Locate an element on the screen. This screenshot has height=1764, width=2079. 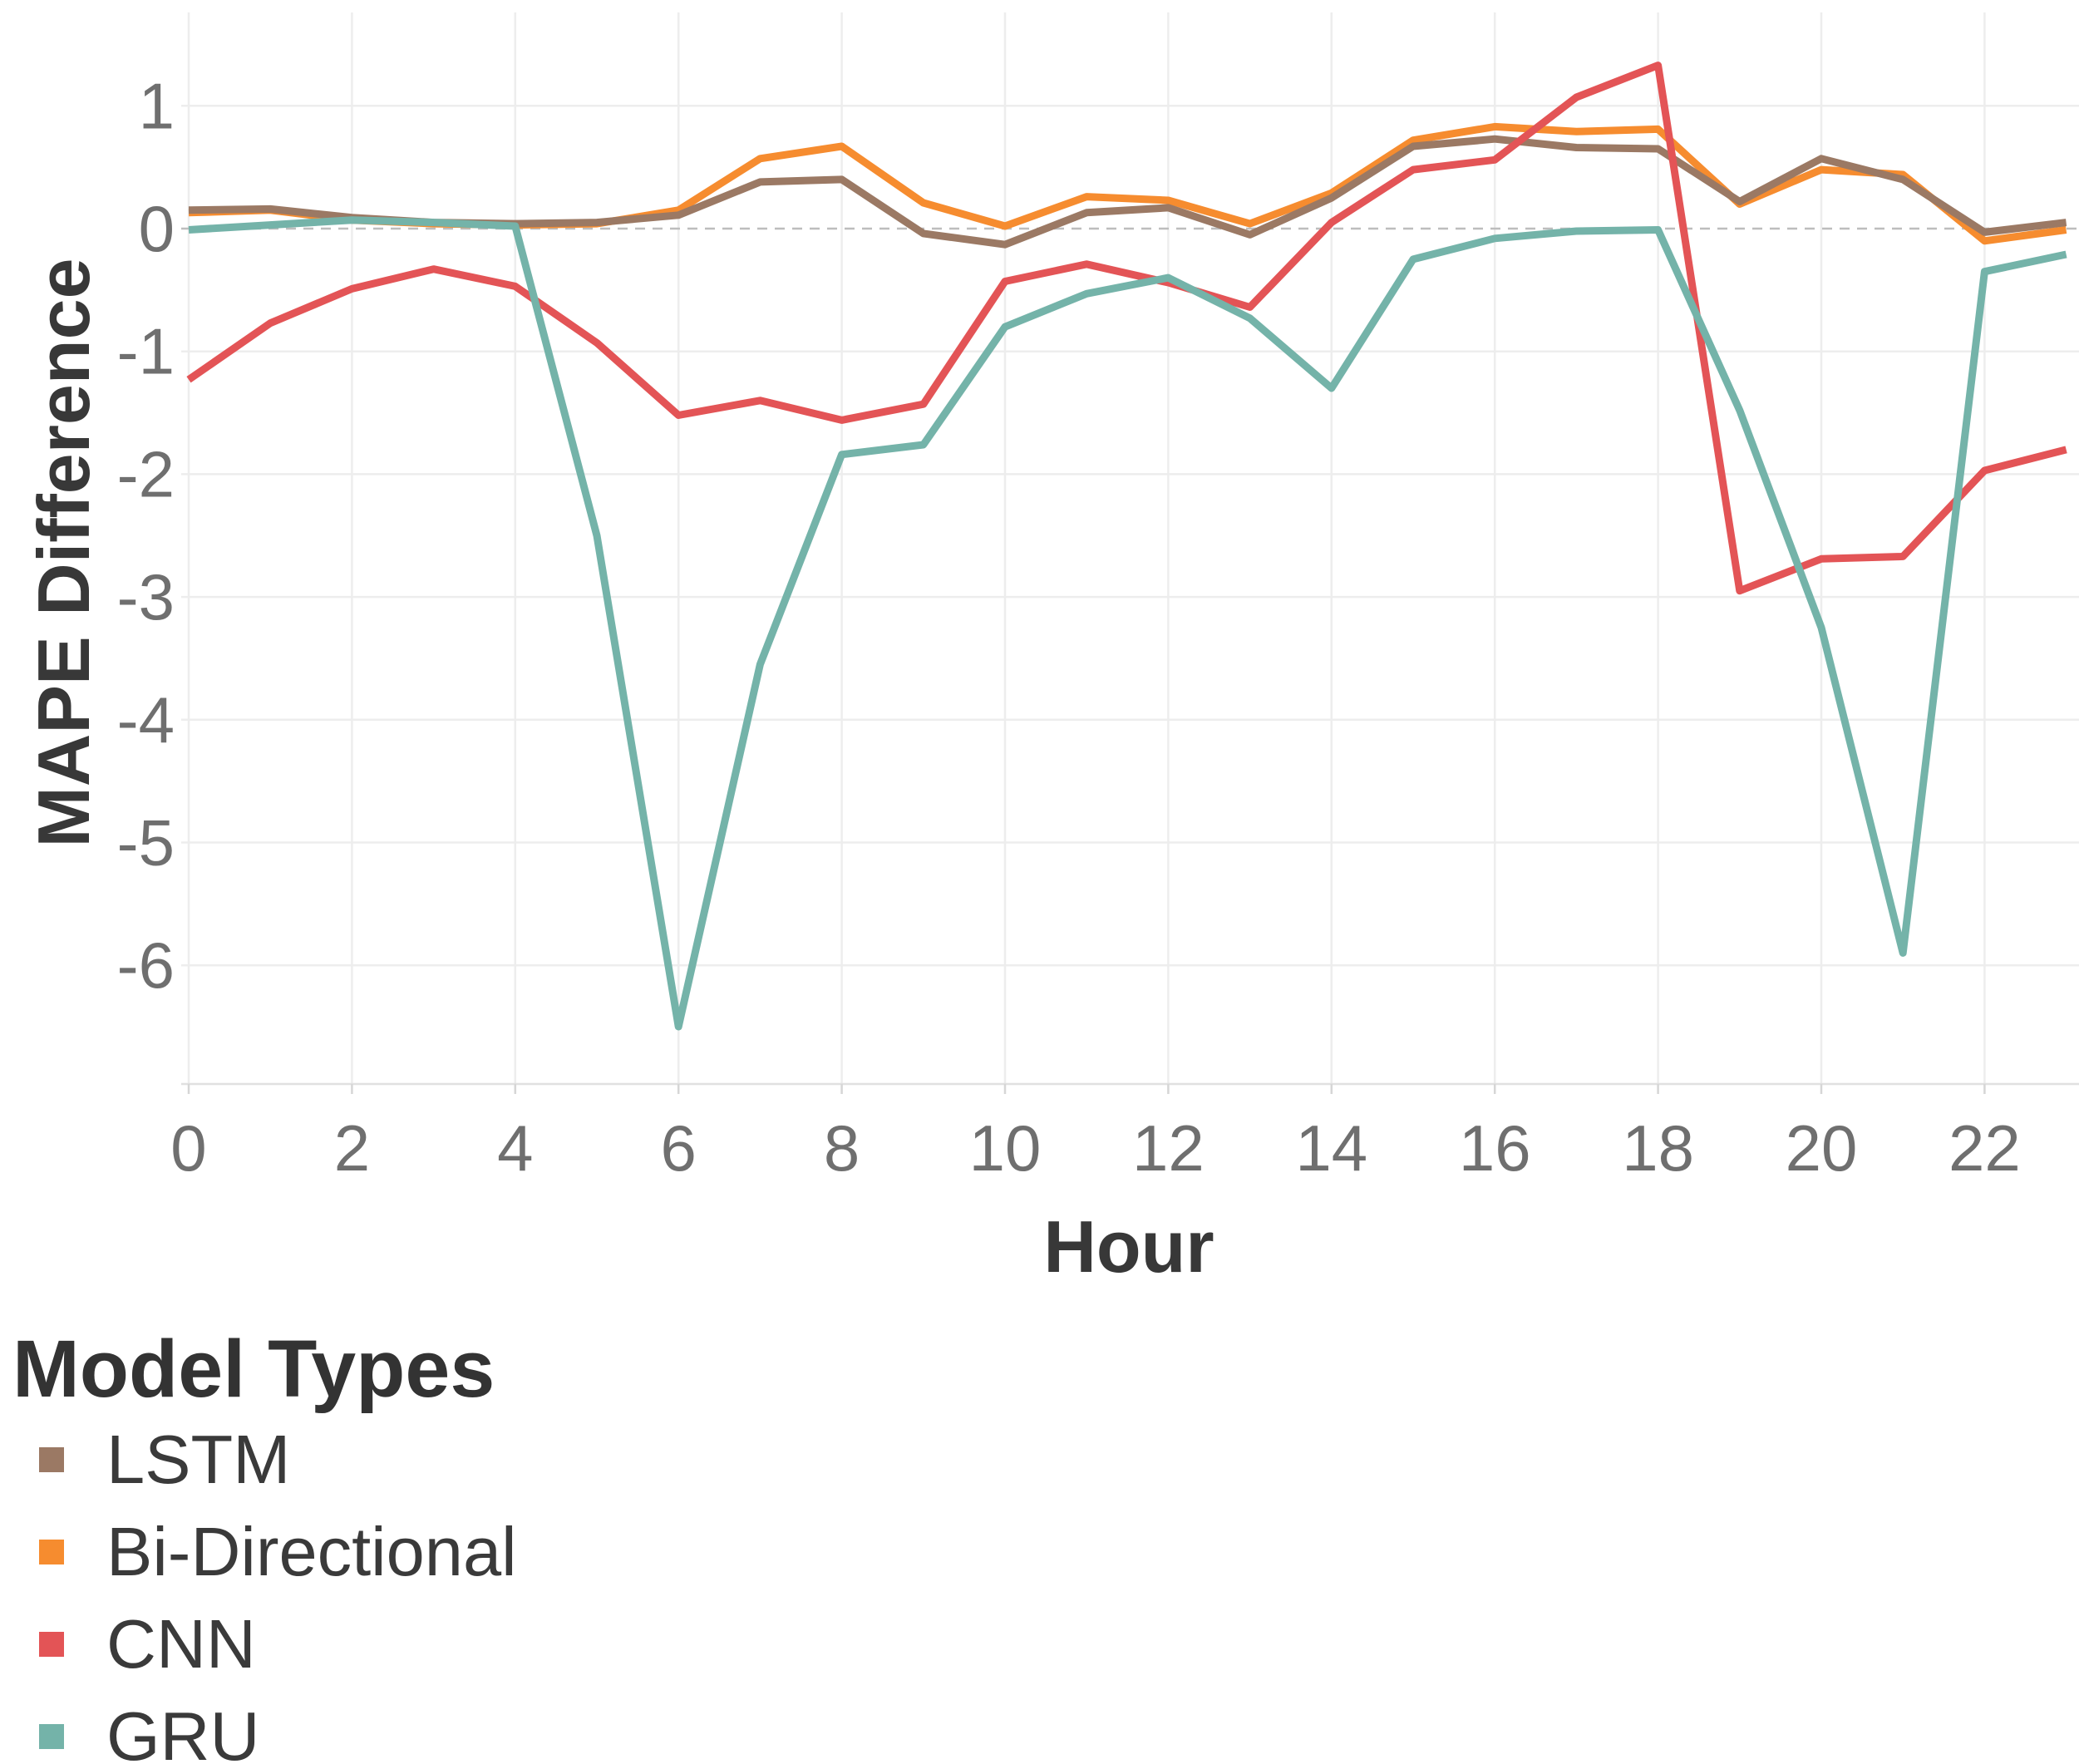
y-tick-label: 0 is located at coordinates (157, 229).